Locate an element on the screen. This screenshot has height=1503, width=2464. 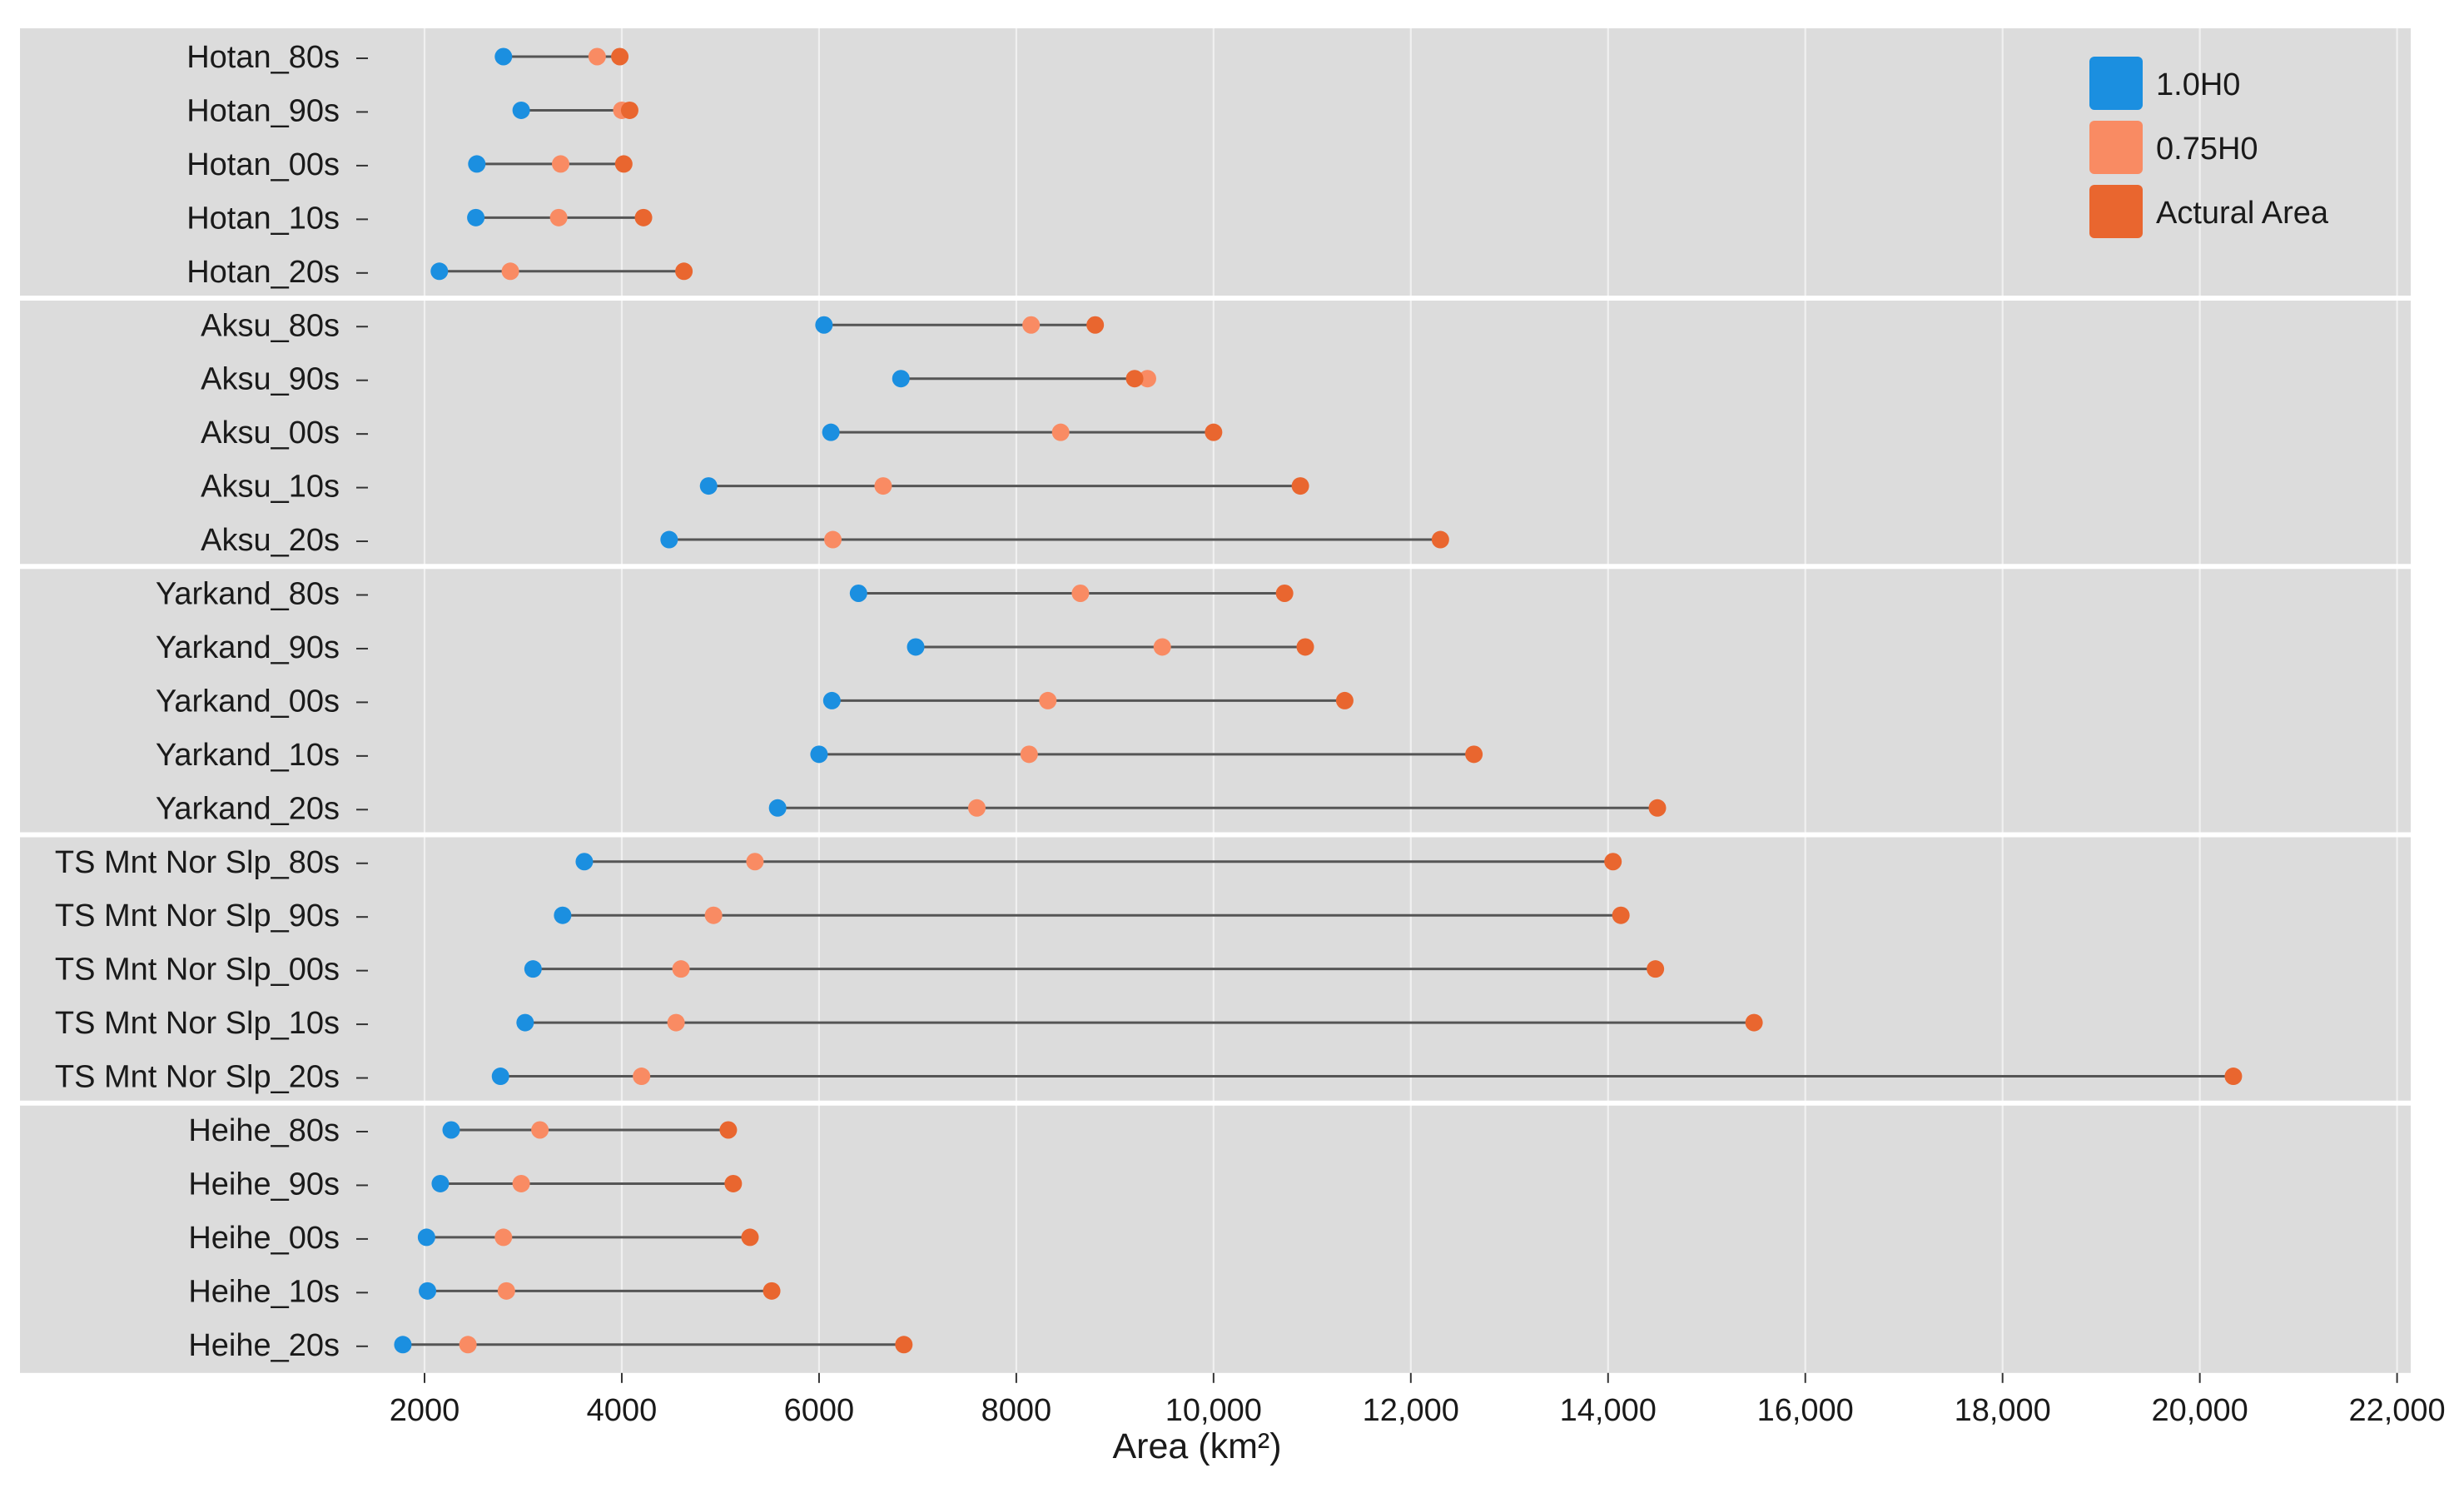
legend-swatch-h075 is located at coordinates (2116, 147).